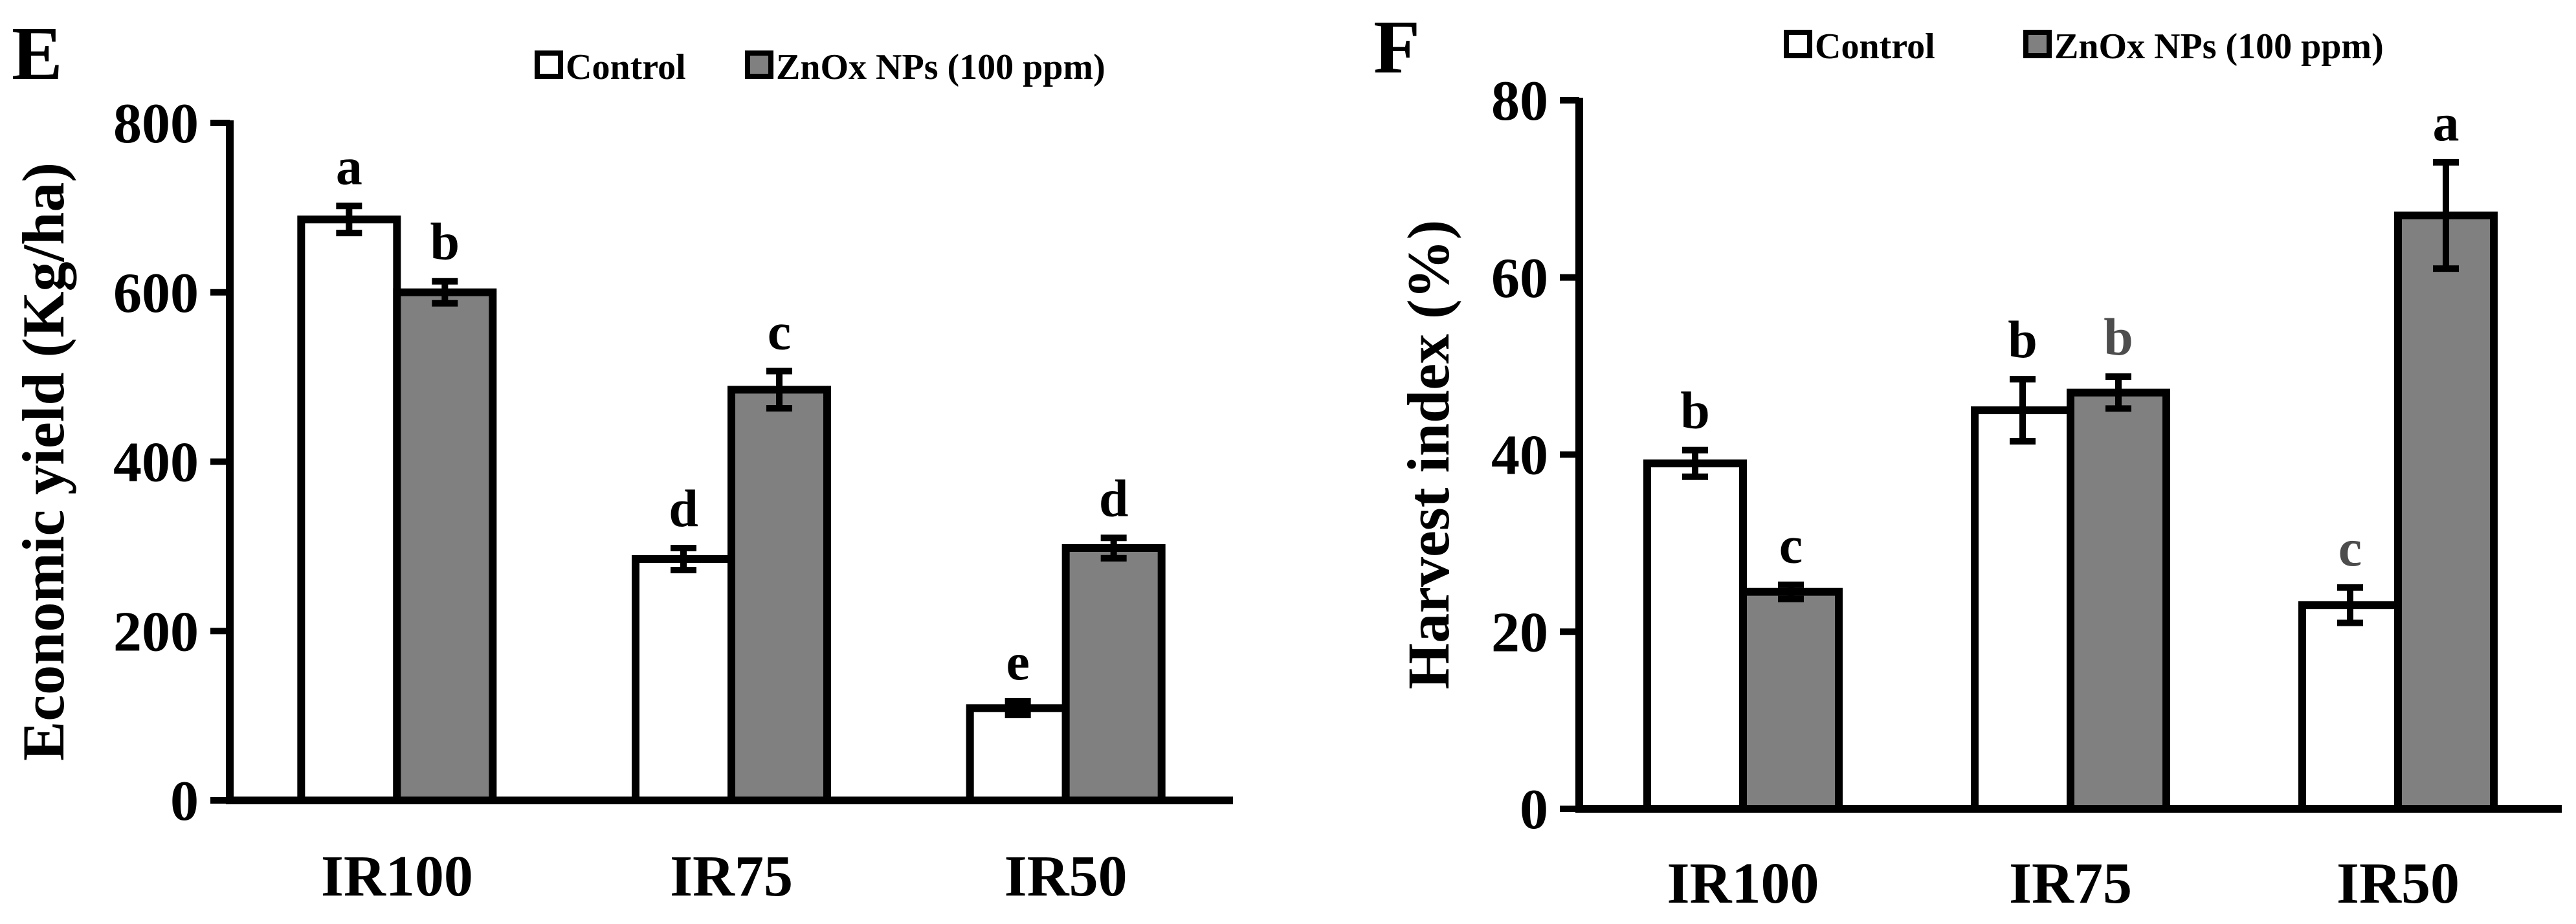 Image resolution: width=2576 pixels, height=924 pixels. I want to click on y-tick-label: 40, so click(1519, 455).